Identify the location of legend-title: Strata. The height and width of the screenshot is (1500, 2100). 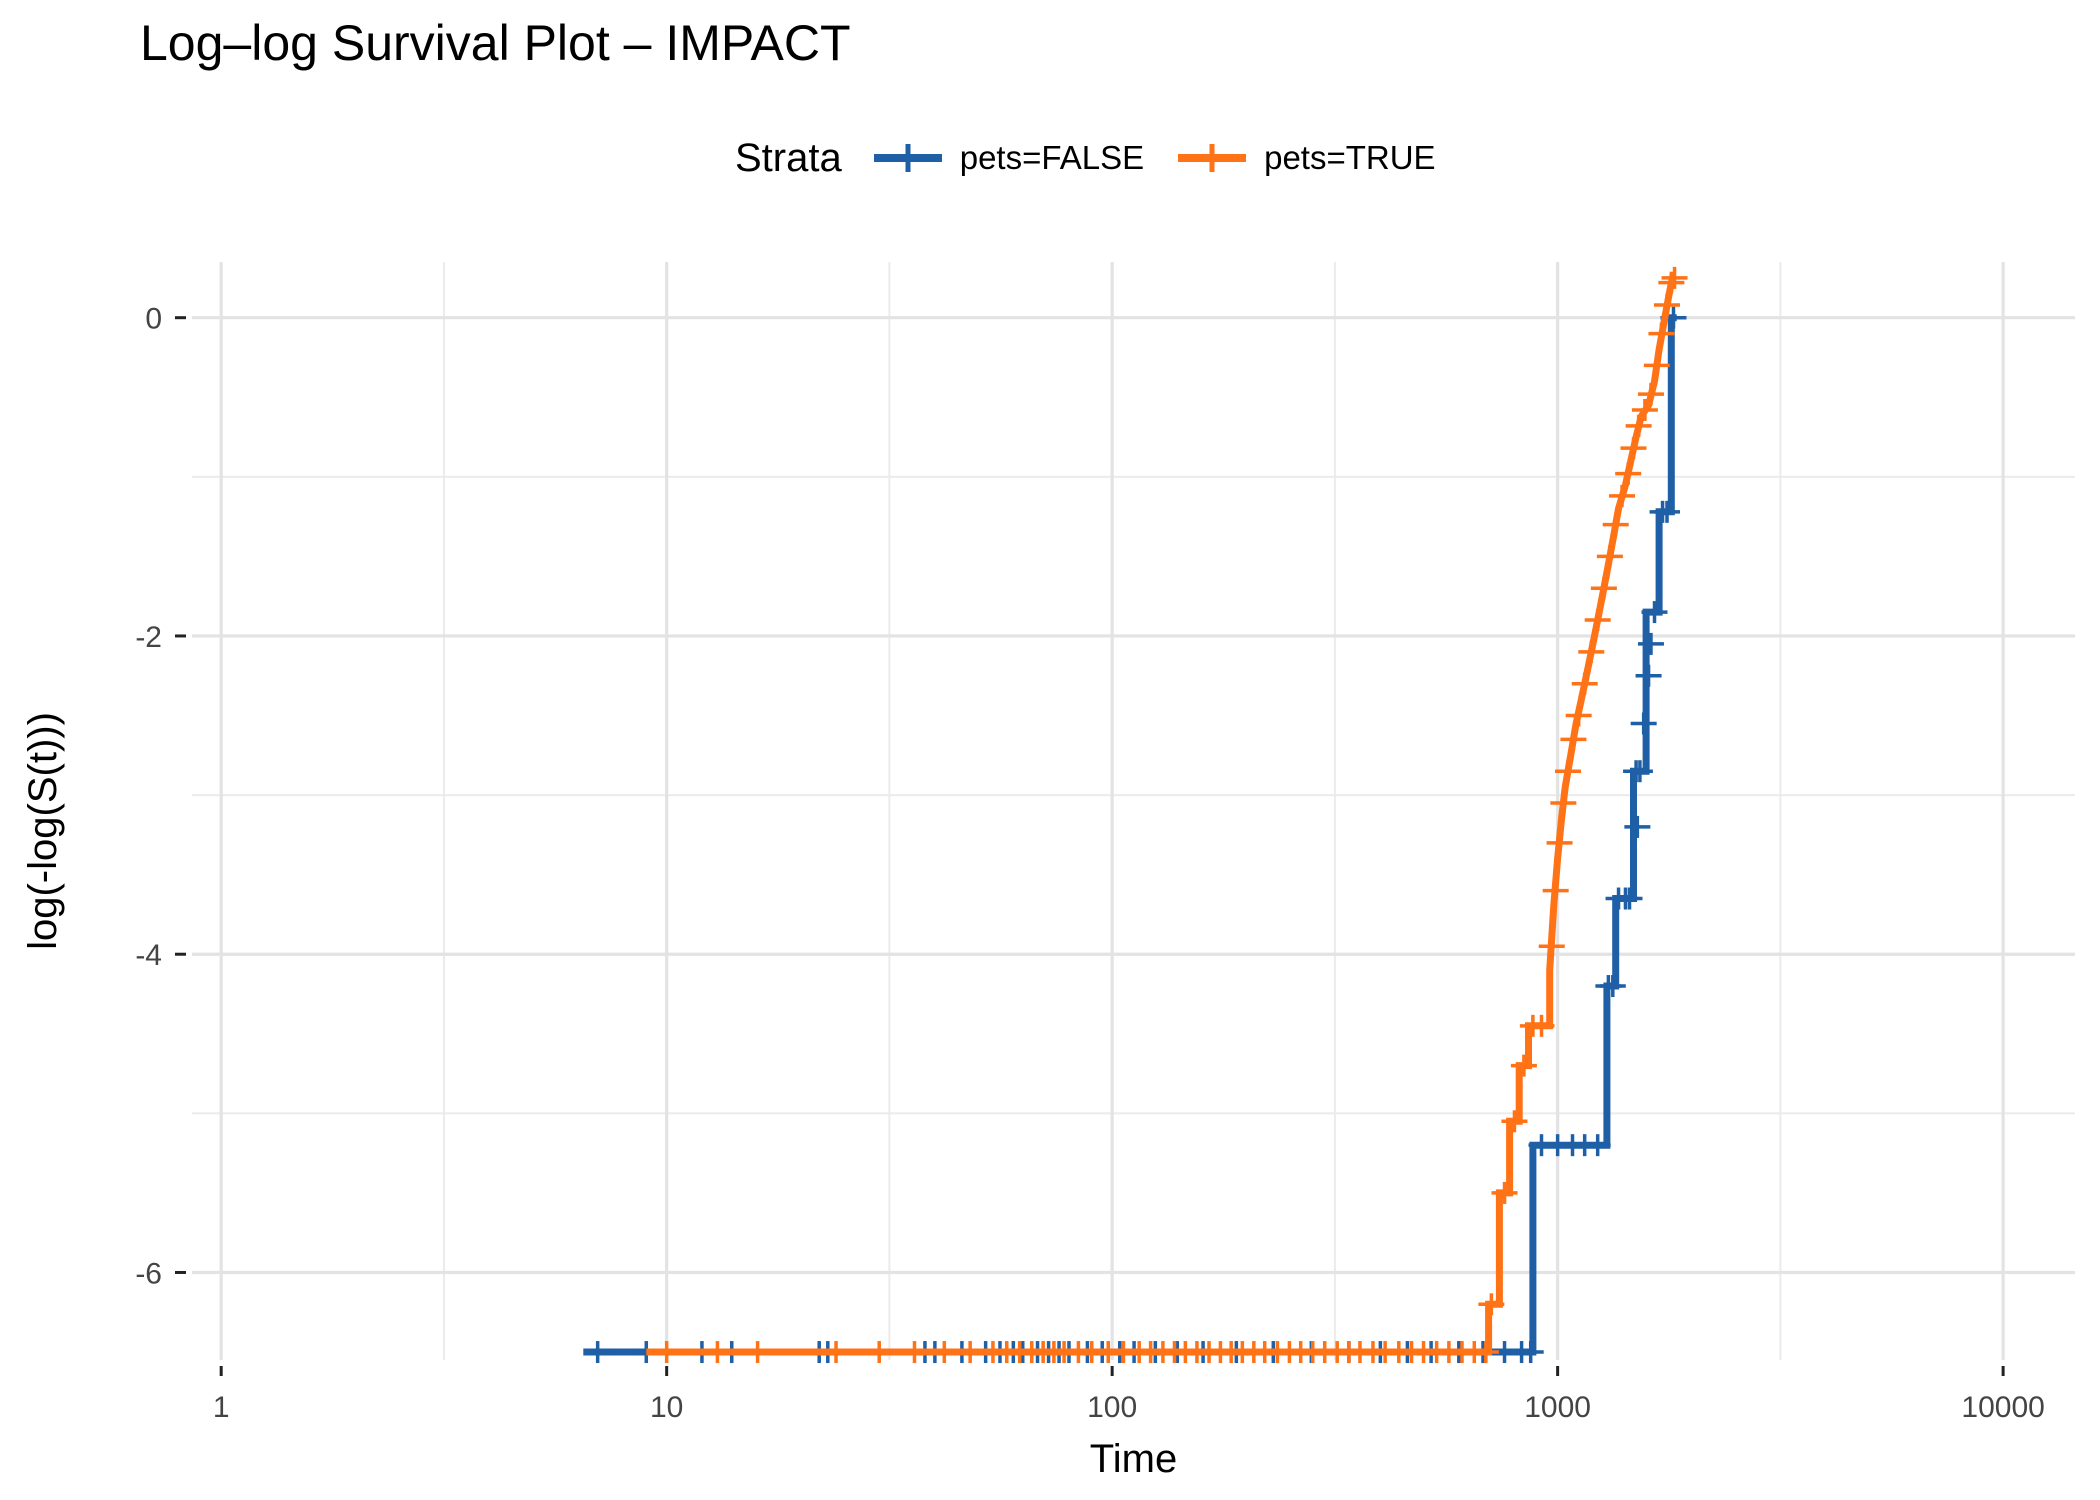
(788, 157).